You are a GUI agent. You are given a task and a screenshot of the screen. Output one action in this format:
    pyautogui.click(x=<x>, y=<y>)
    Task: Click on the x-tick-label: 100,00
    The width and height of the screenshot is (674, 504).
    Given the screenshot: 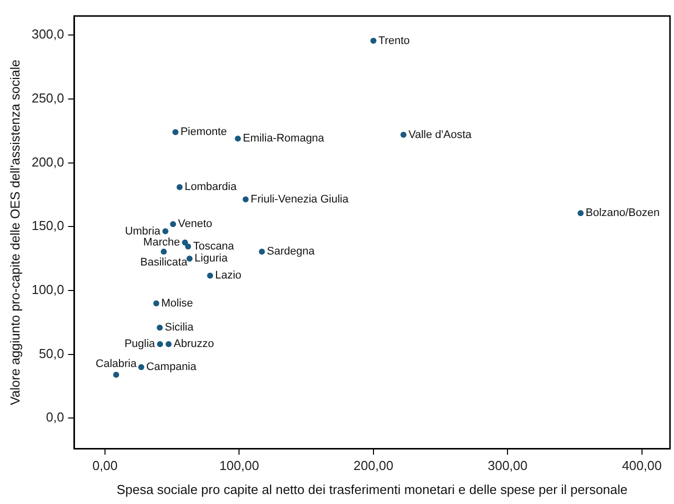 What is the action you would take?
    pyautogui.click(x=239, y=466)
    